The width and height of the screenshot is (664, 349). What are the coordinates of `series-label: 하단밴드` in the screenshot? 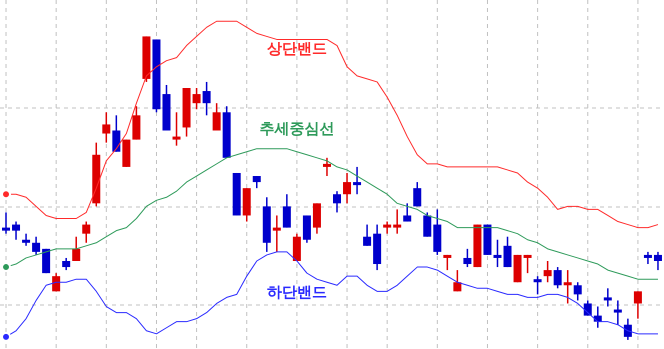 It's located at (296, 291).